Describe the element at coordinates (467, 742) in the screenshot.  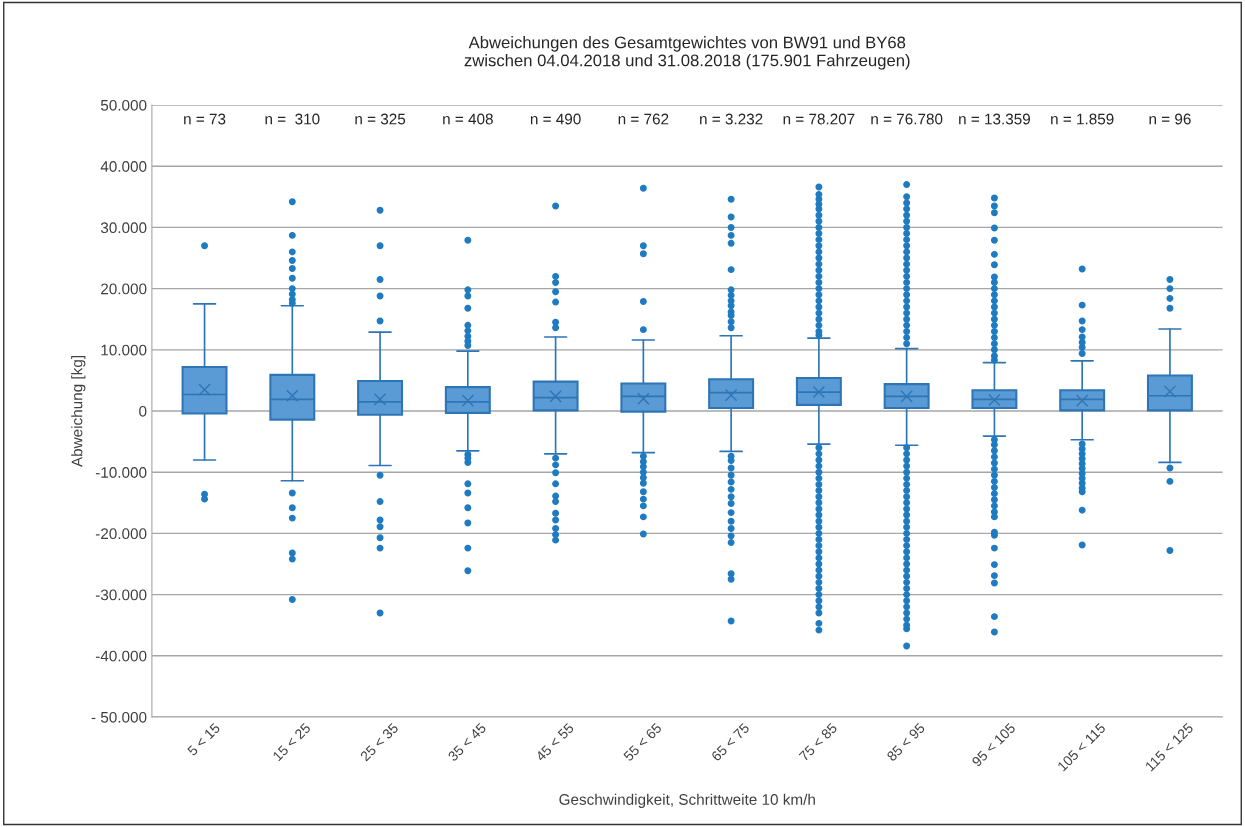
I see `x-tick-label: 35 < 45` at that location.